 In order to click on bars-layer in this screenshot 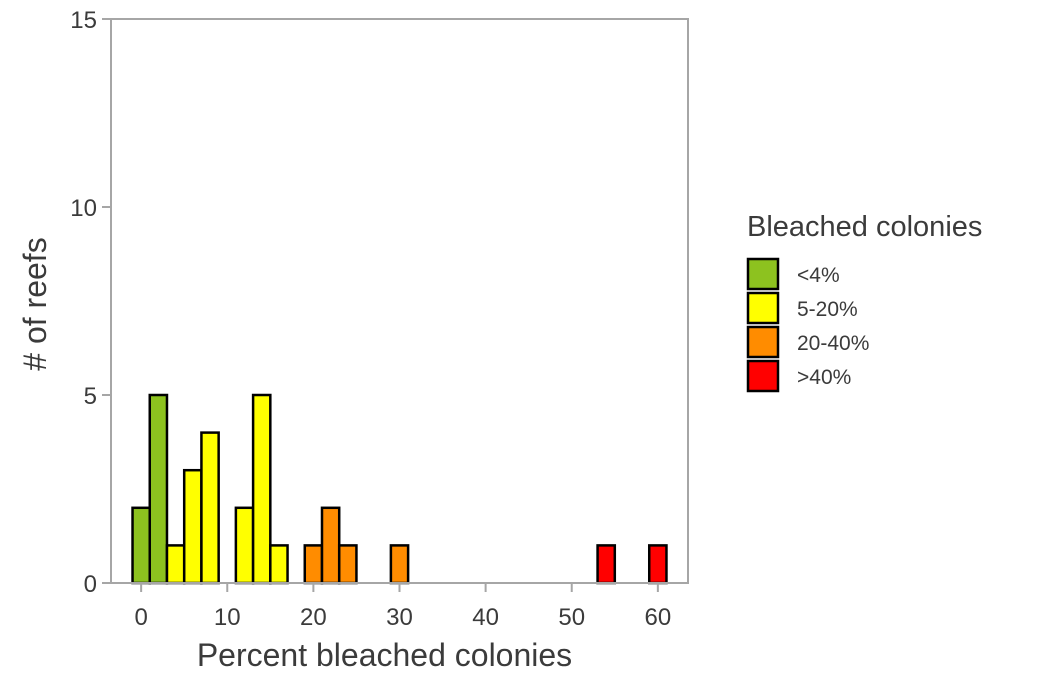, I will do `click(399, 489)`.